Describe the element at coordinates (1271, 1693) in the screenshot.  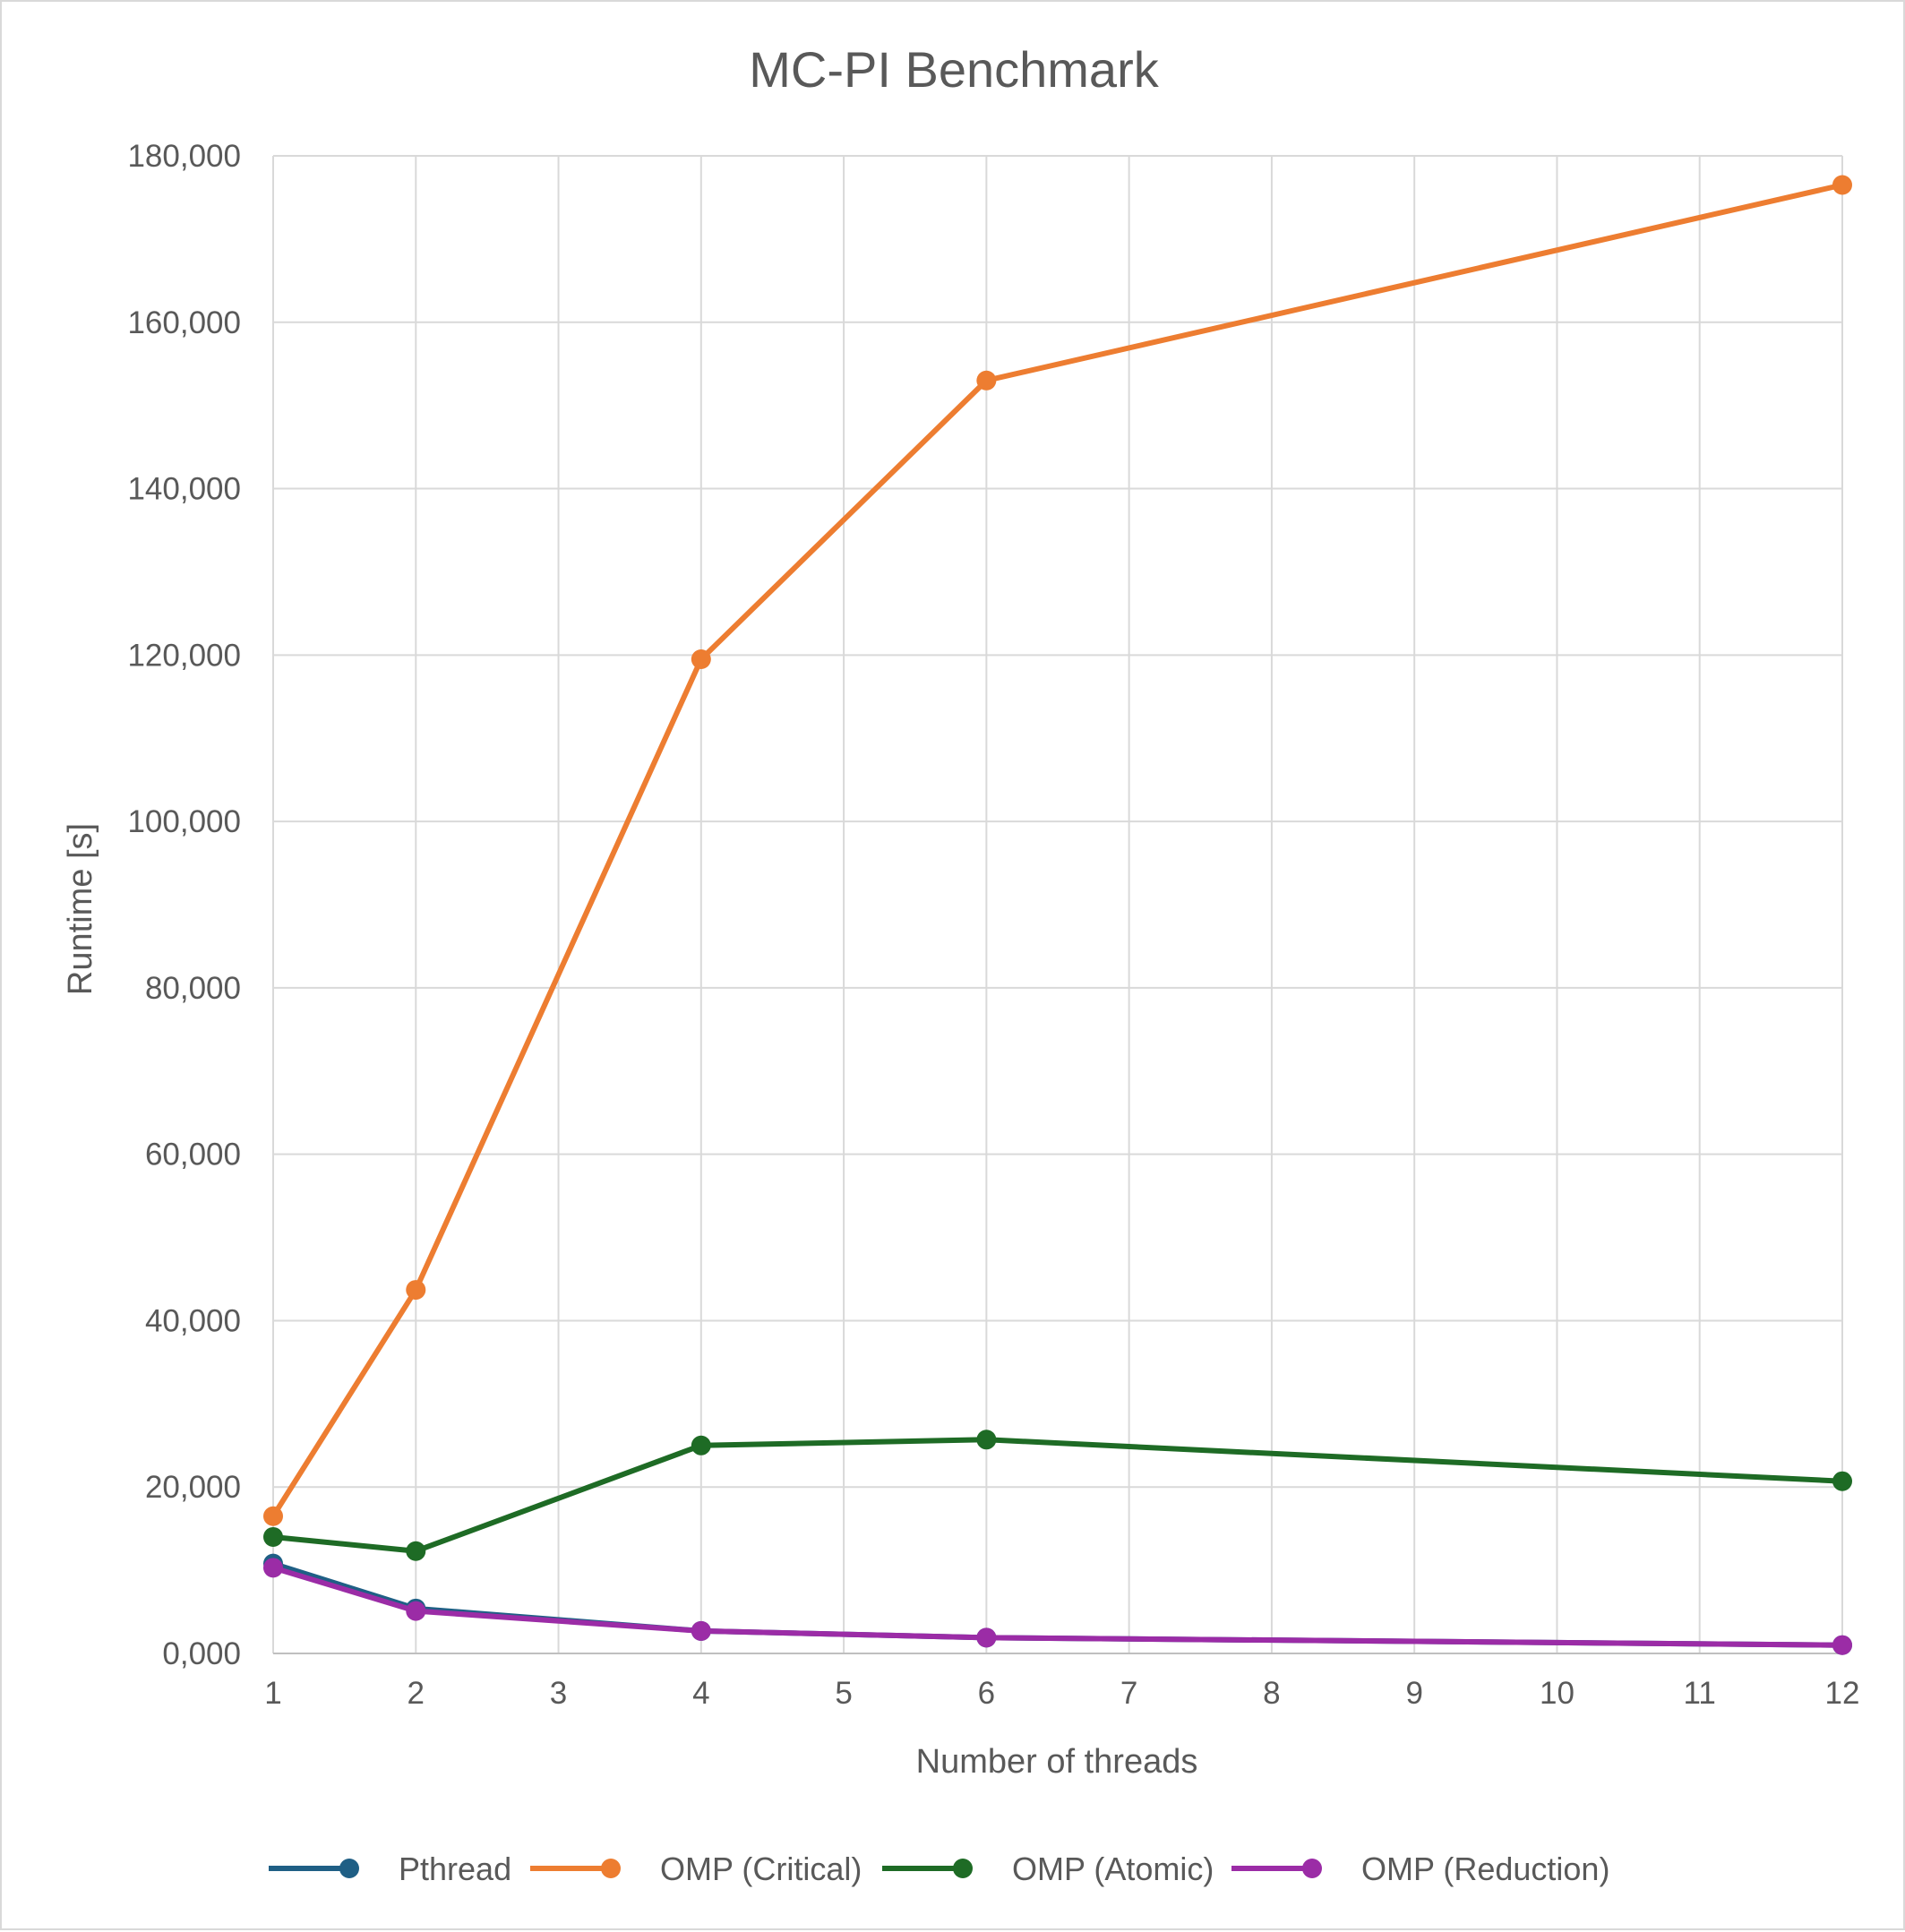
I see `x-tick-label: 8` at that location.